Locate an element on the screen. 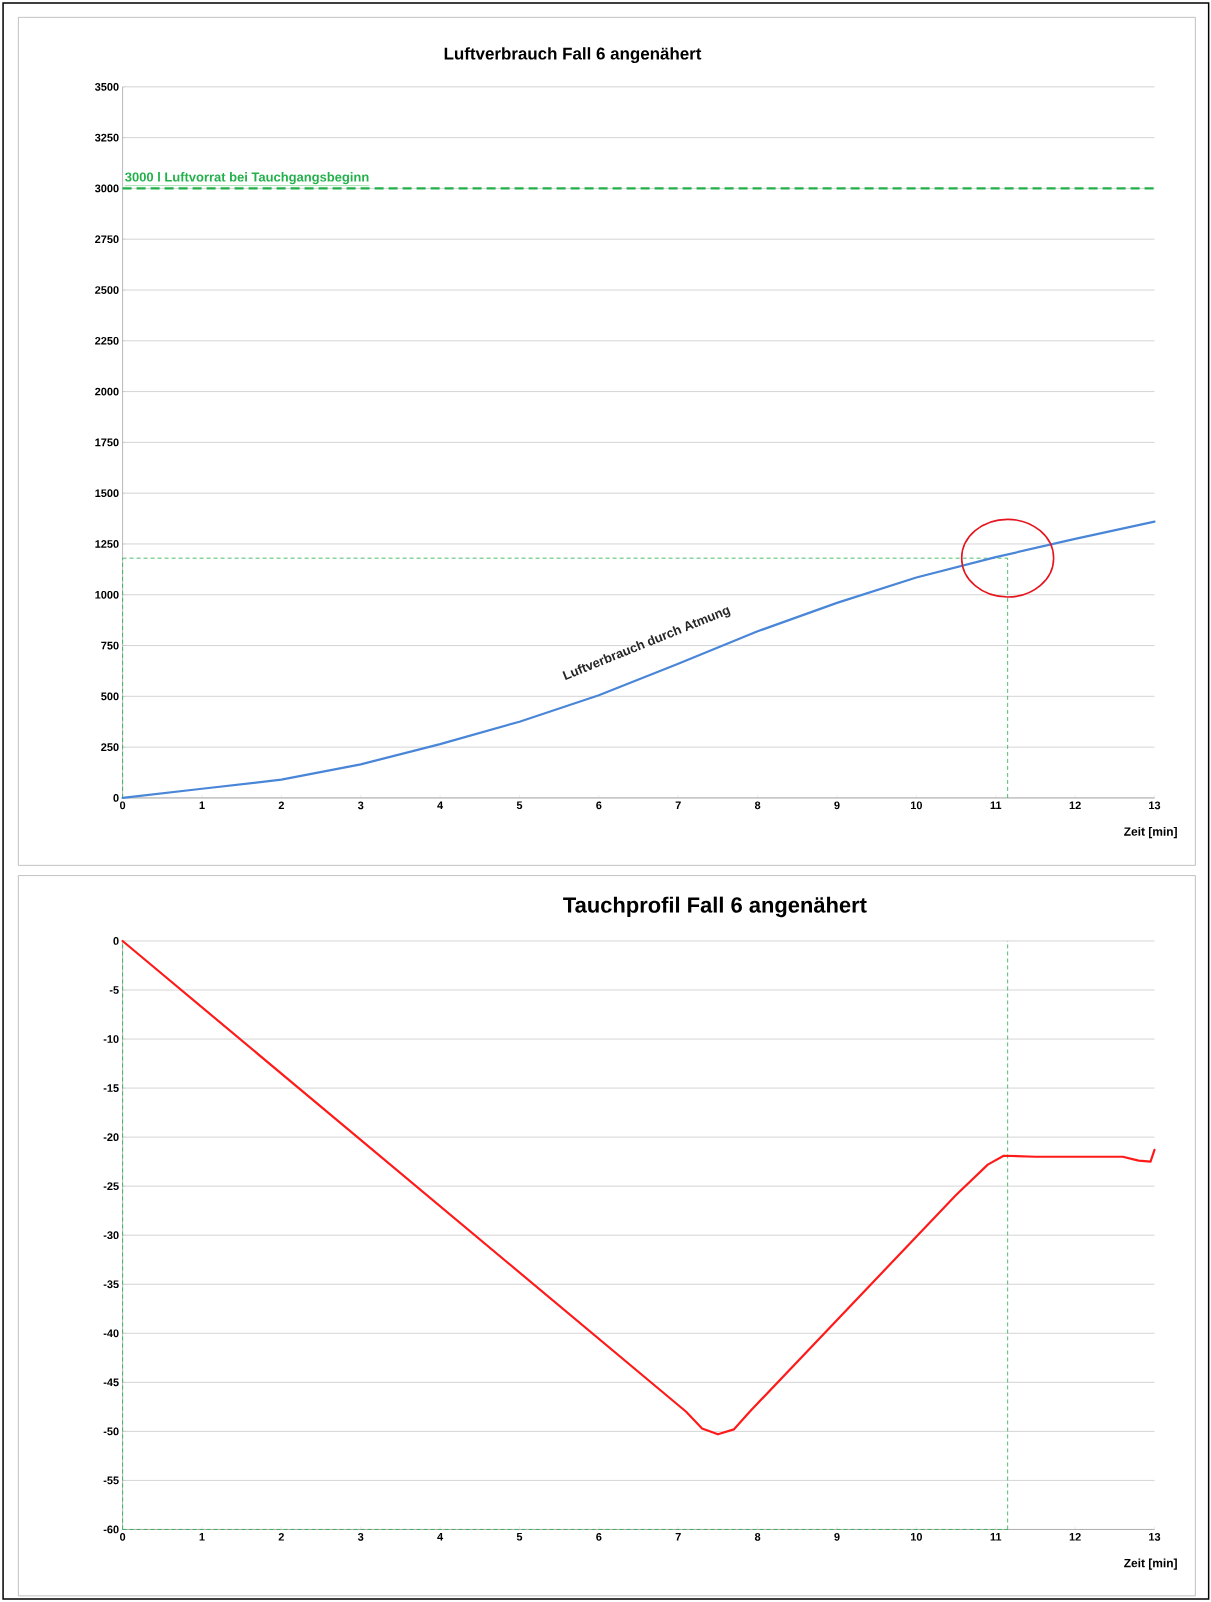  y-tick-label: 250 is located at coordinates (110, 747).